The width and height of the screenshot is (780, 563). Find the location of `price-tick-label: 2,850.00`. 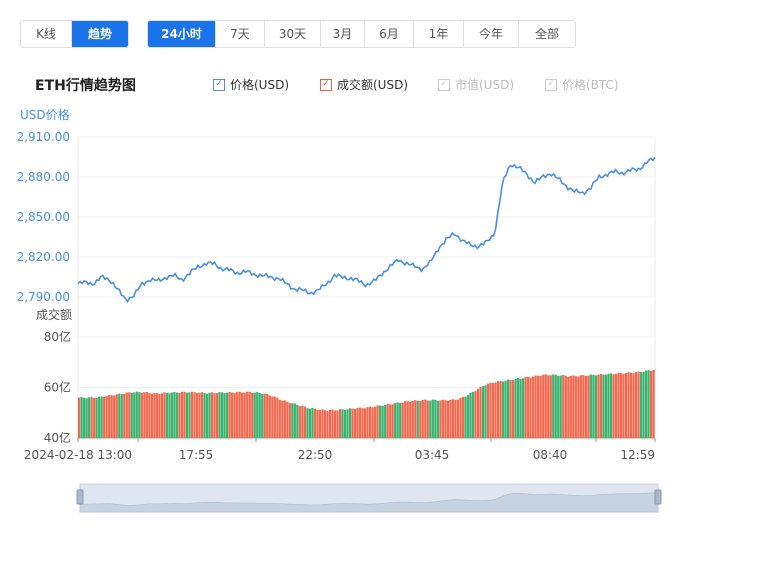

price-tick-label: 2,850.00 is located at coordinates (43, 217).